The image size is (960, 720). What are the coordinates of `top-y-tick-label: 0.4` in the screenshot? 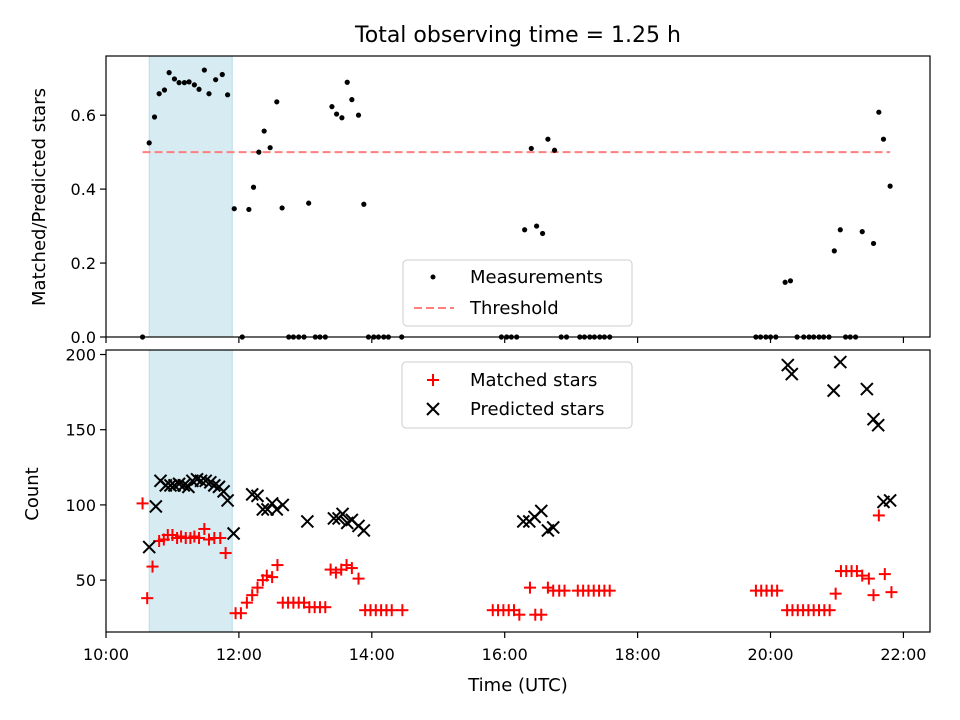 It's located at (83, 189).